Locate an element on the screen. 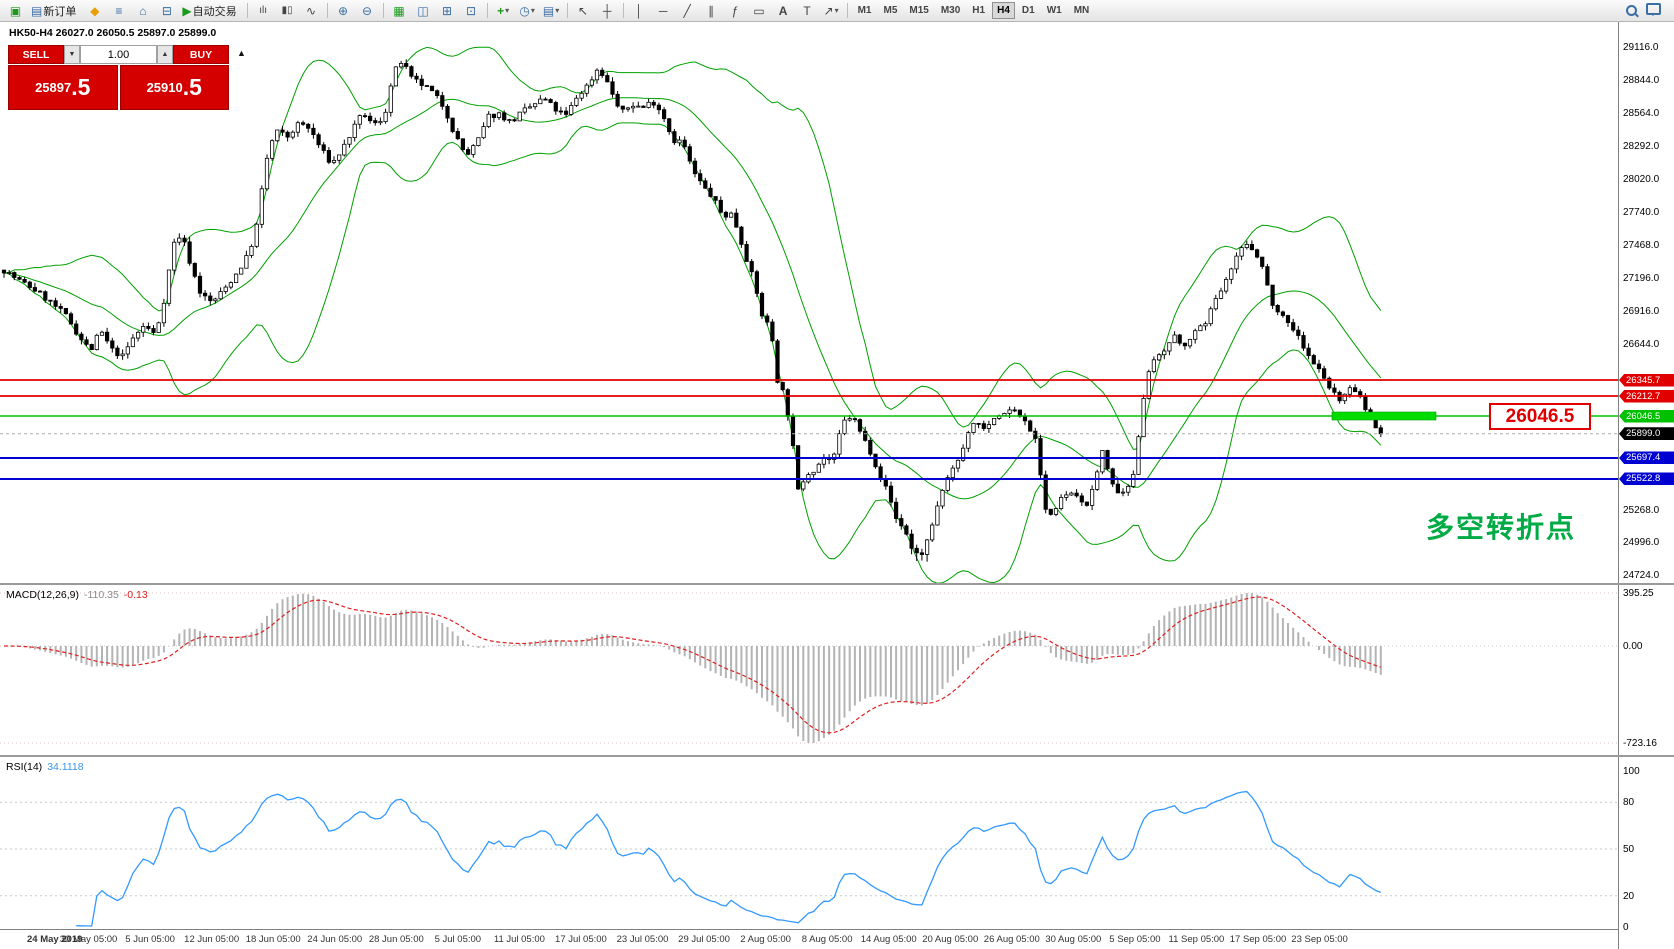 This screenshot has width=1674, height=949. trendline-icon: ╱ is located at coordinates (687, 10).